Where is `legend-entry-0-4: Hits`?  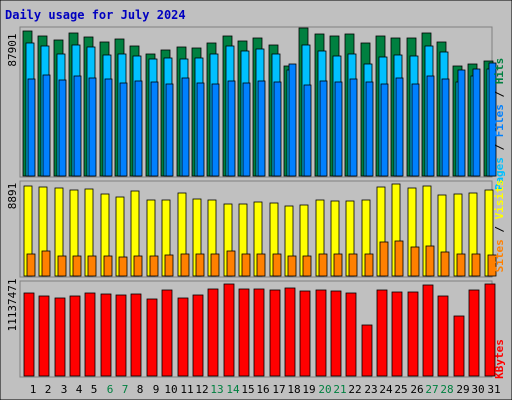
legend-entry-0-4: Hits is located at coordinates (499, 71).